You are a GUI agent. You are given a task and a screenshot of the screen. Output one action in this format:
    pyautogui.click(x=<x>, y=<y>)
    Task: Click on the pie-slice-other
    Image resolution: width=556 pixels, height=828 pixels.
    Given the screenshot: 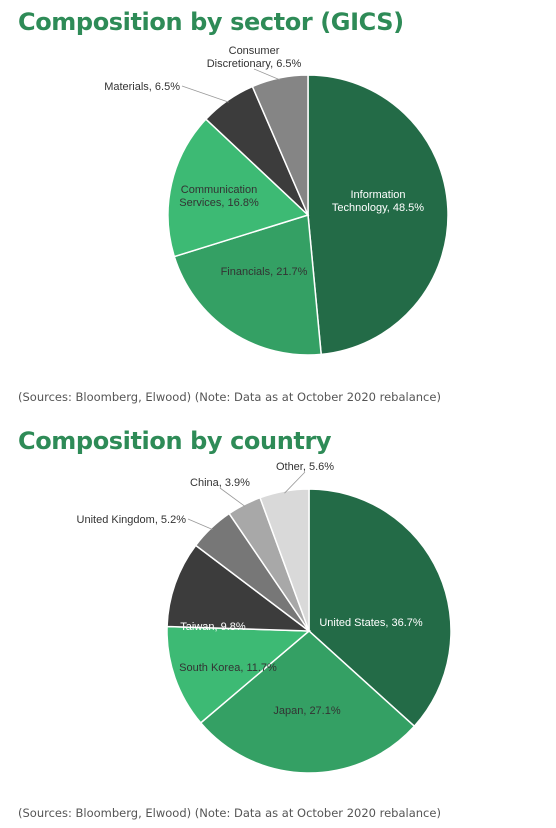 What is the action you would take?
    pyautogui.click(x=284, y=560)
    